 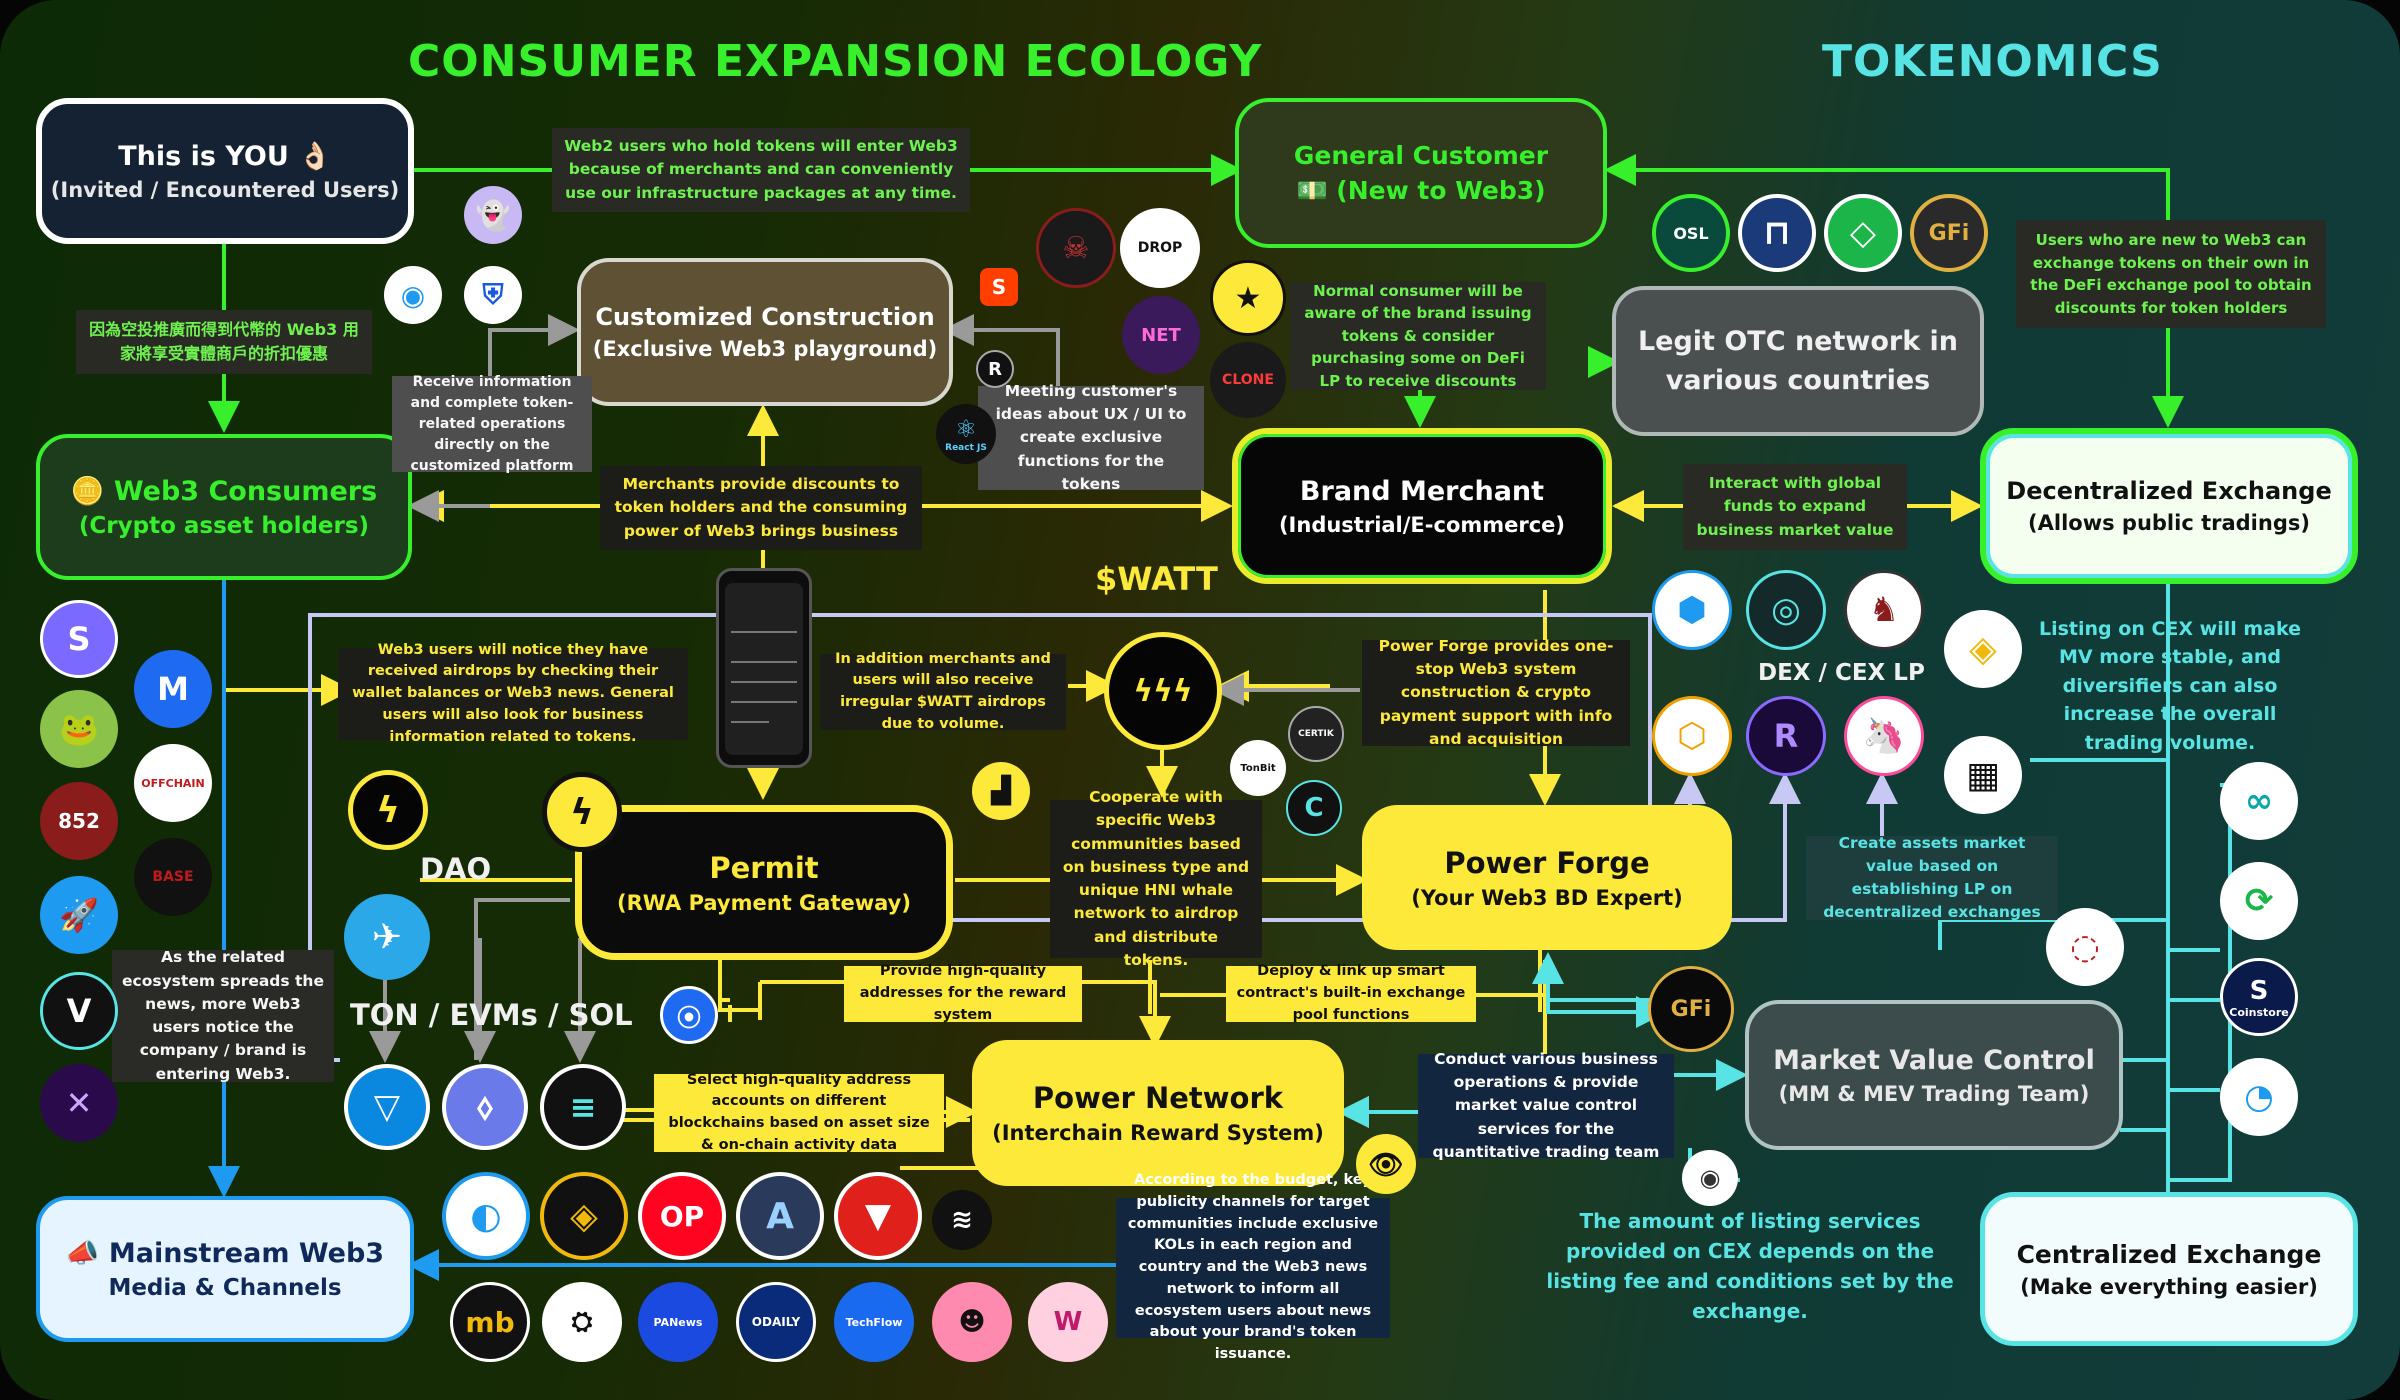 What do you see at coordinates (1884, 610) in the screenshot?
I see `1inch-logo-icon: ♞` at bounding box center [1884, 610].